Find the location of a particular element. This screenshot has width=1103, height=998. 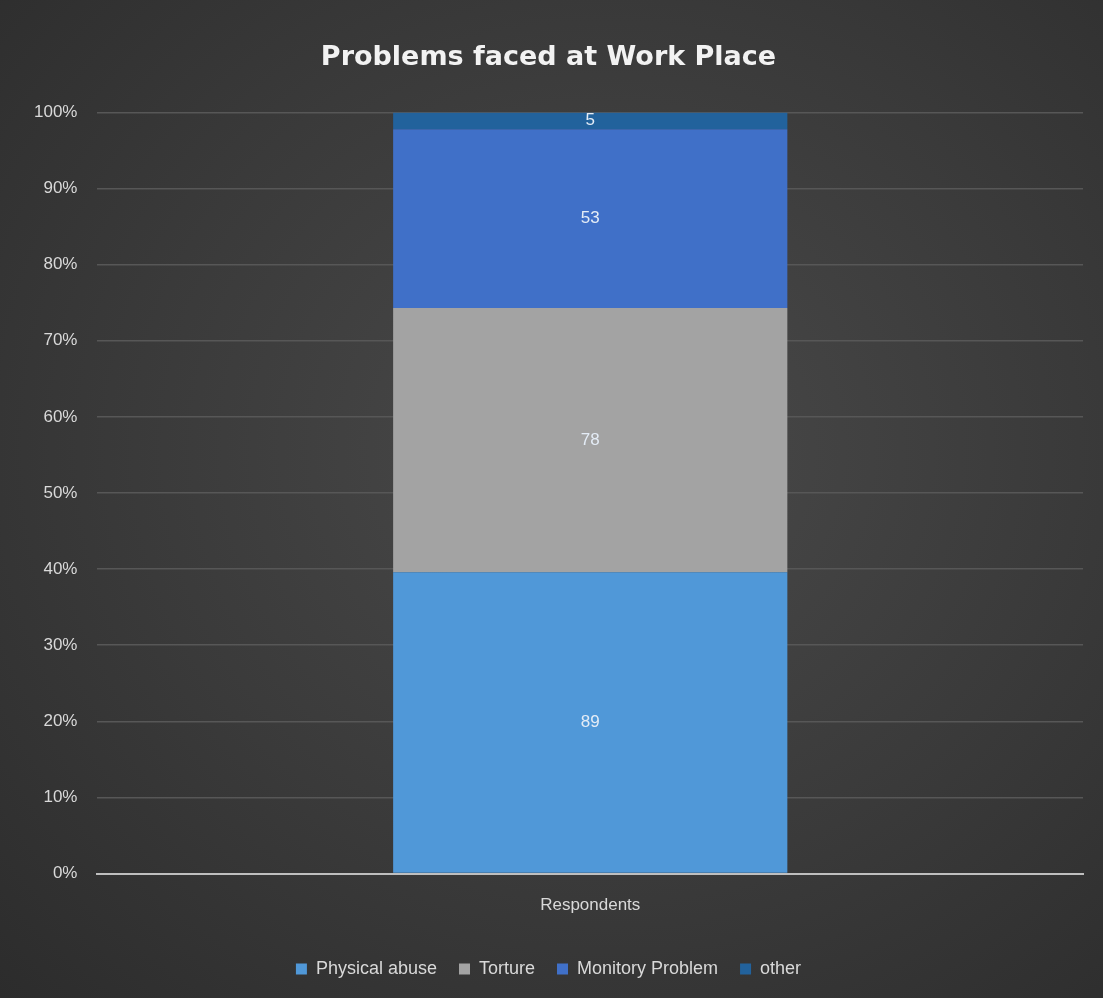

y-tick-label: 0% is located at coordinates (65, 873).